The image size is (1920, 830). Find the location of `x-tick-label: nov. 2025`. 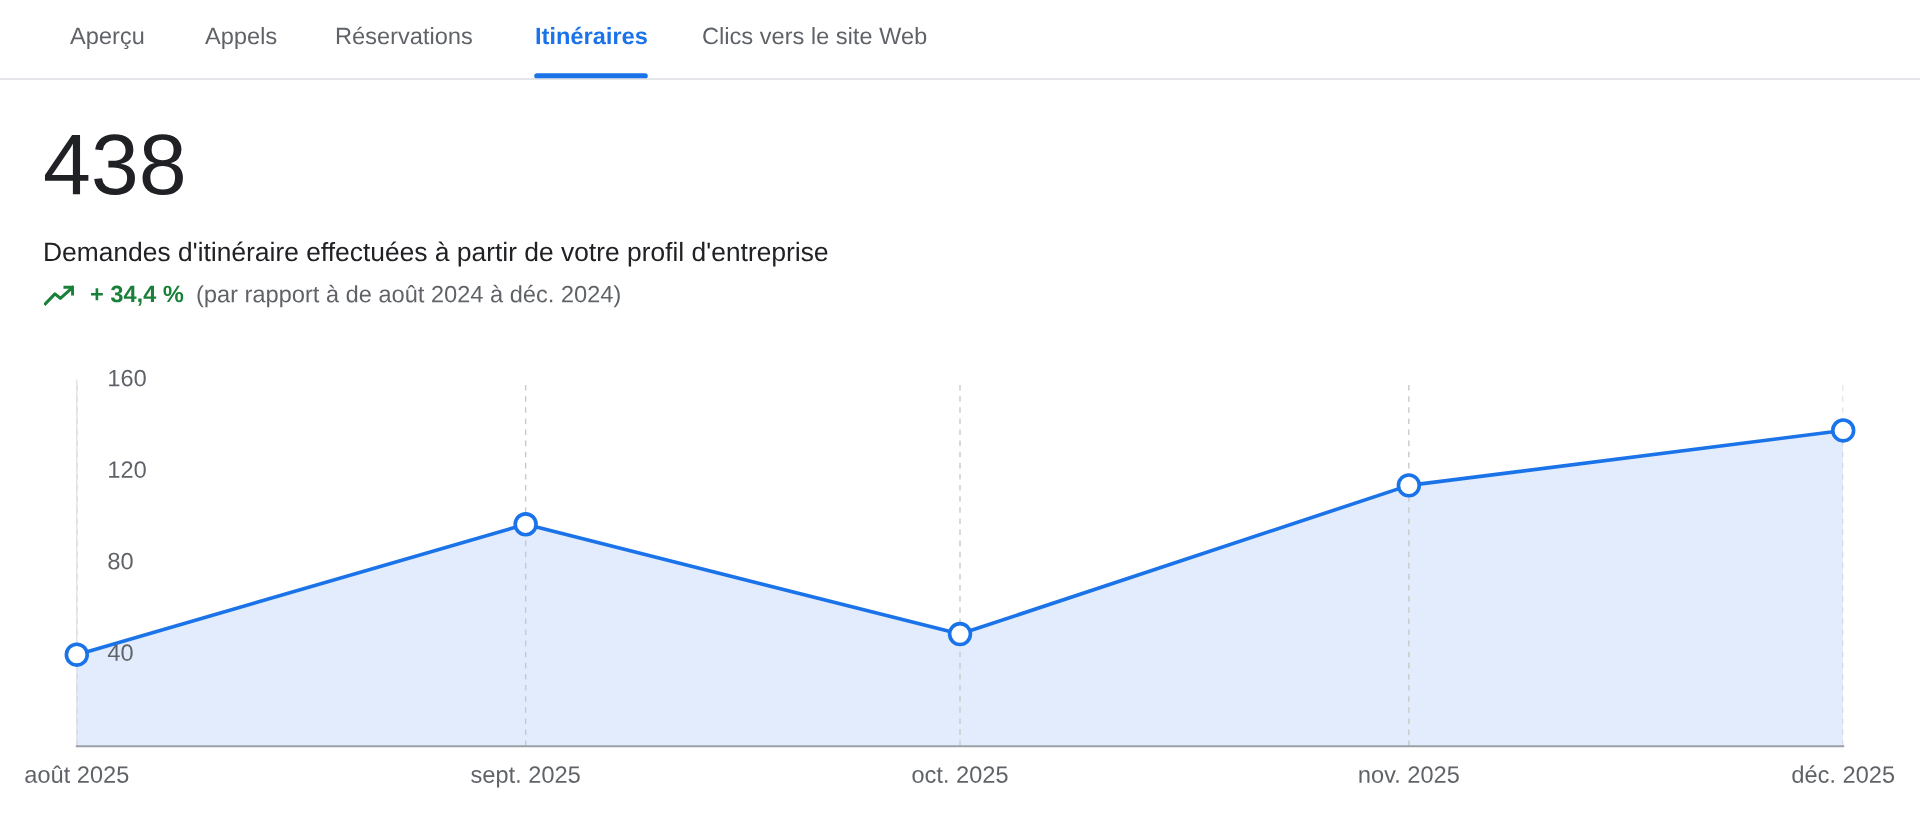

x-tick-label: nov. 2025 is located at coordinates (1409, 774).